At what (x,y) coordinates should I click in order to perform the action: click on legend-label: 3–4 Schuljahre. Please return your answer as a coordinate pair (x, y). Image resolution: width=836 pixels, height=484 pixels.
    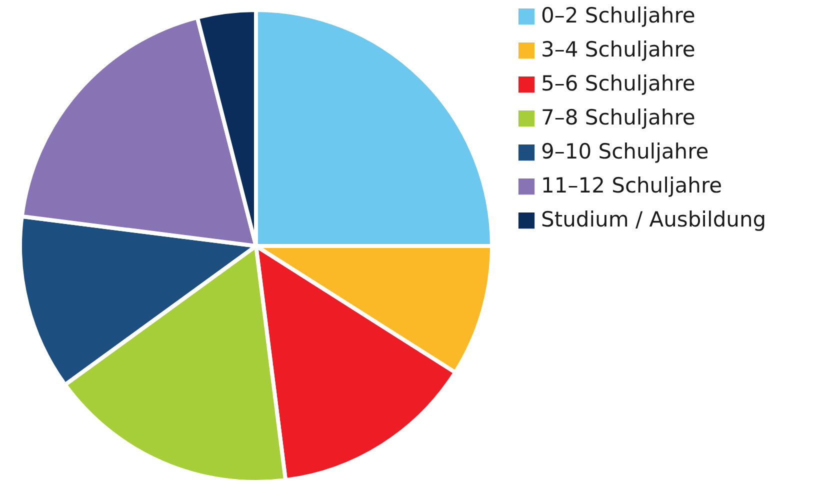
    Looking at the image, I should click on (618, 50).